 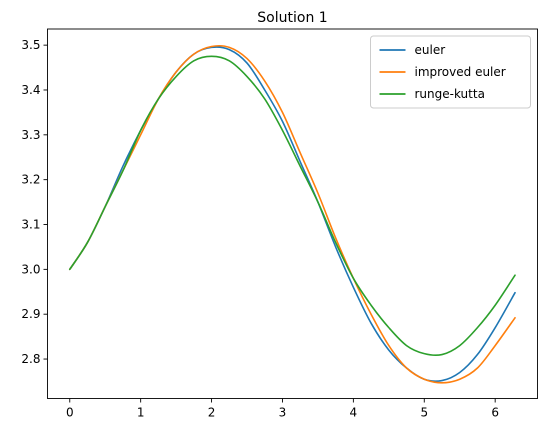 I want to click on x-tick-label: 0, so click(x=70, y=413).